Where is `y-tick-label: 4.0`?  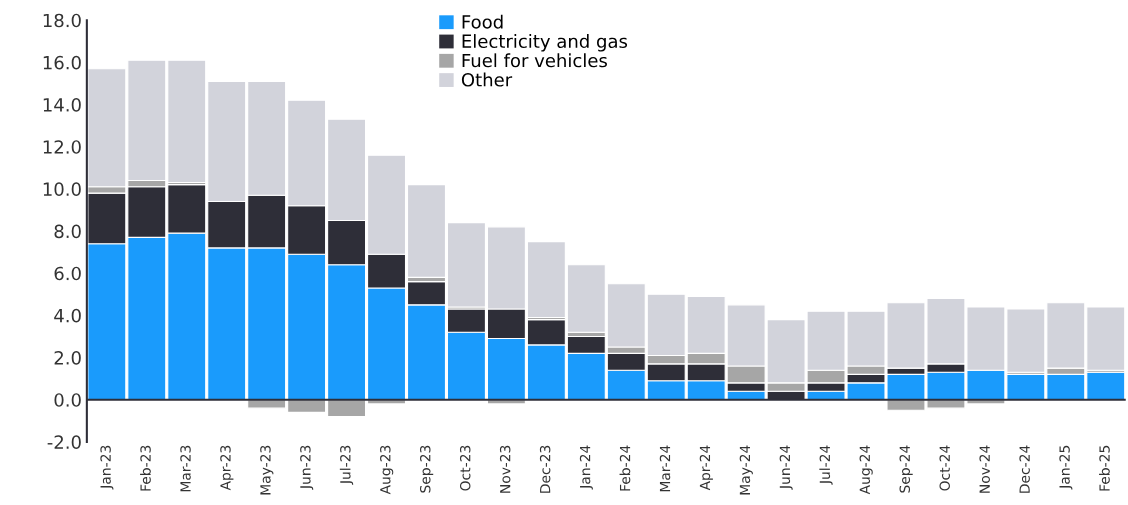
y-tick-label: 4.0 is located at coordinates (67, 315).